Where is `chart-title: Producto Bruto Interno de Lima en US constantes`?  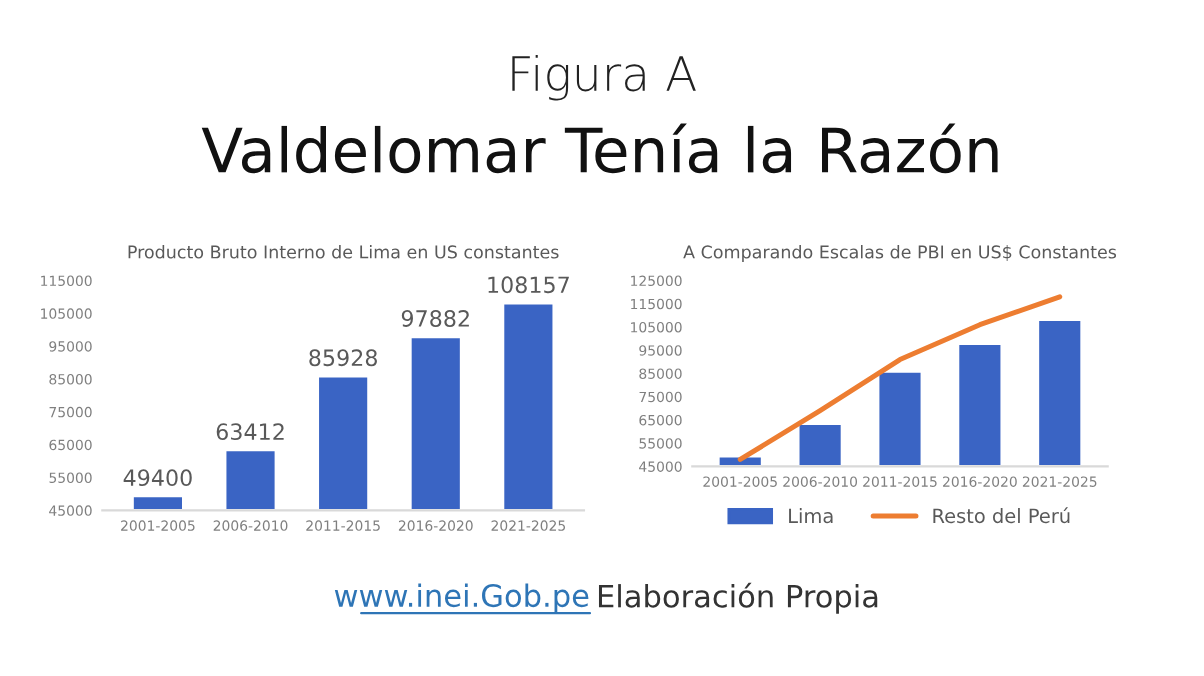 chart-title: Producto Bruto Interno de Lima en US constantes is located at coordinates (343, 252).